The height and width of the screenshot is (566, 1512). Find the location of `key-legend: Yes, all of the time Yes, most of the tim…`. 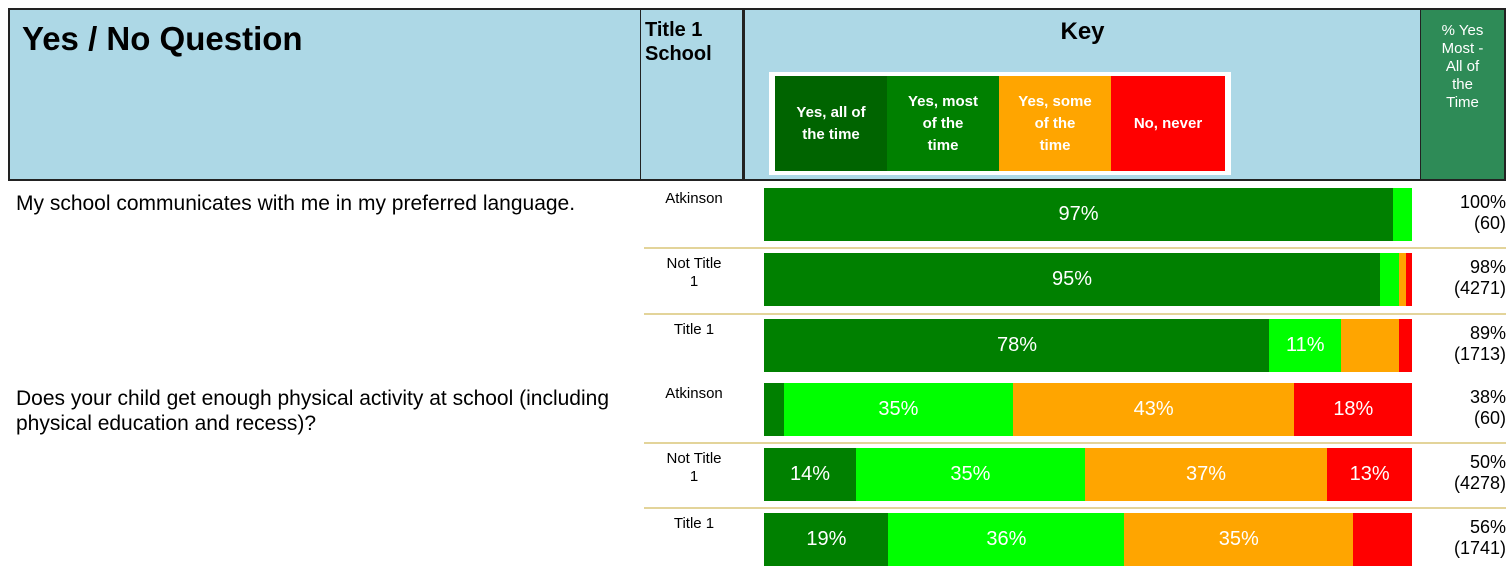

key-legend: Yes, all of the time Yes, most of the tim… is located at coordinates (1000, 123).